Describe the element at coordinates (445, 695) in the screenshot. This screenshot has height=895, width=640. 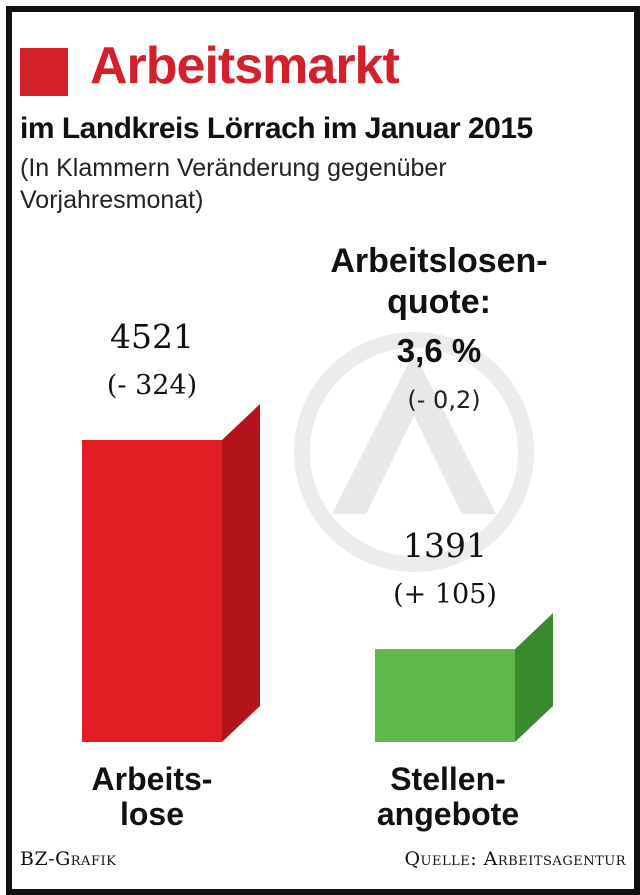
I see `bar-stellenangebote` at that location.